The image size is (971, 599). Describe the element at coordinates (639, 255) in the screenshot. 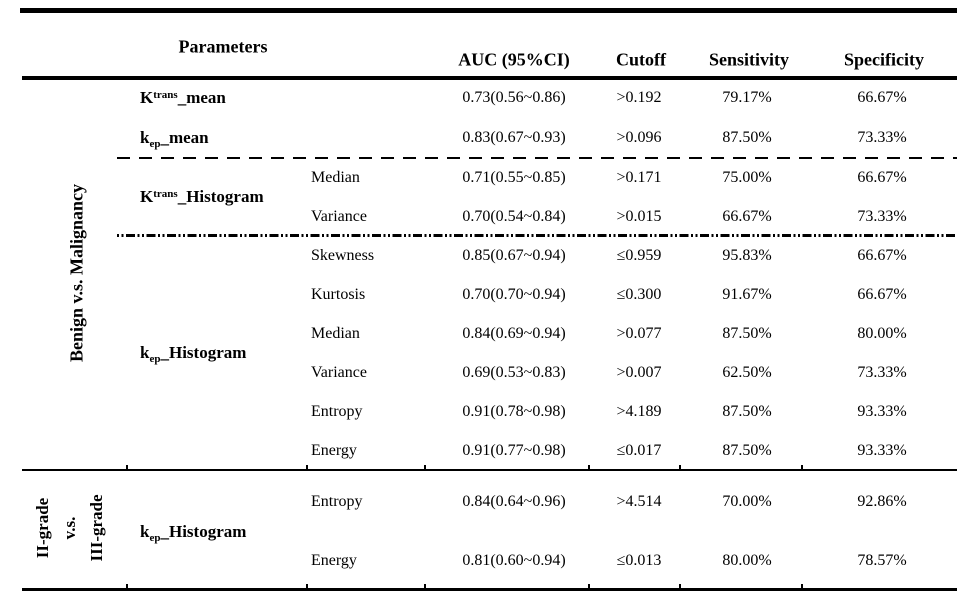

I see `cell-cutoff: ≤0.959` at that location.